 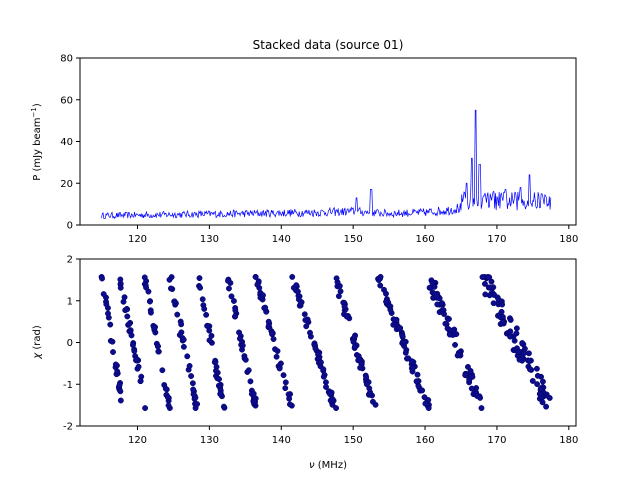 I want to click on spectrum-y-axis-label: P (mJy beam−1), so click(x=36, y=142).